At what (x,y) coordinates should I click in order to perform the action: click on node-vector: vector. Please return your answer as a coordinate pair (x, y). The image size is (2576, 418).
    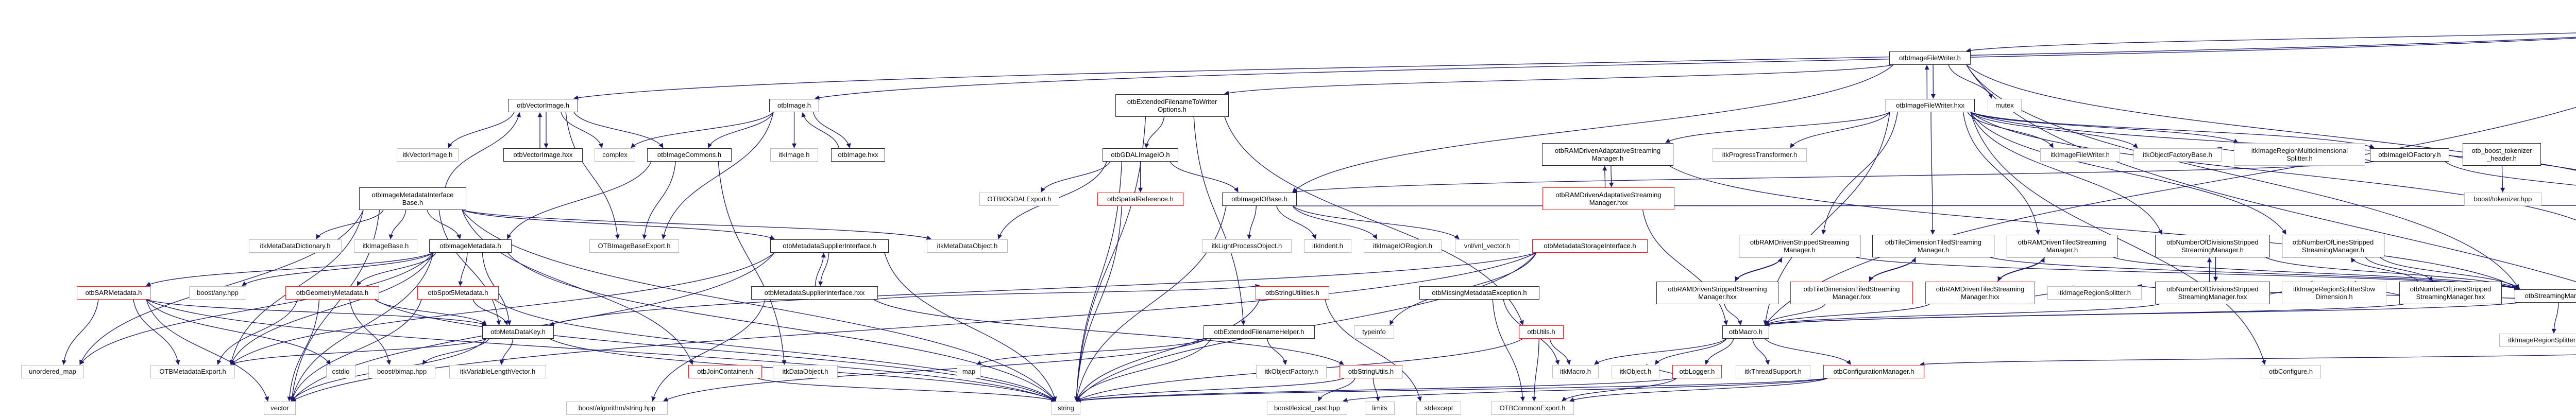
    Looking at the image, I should click on (280, 408).